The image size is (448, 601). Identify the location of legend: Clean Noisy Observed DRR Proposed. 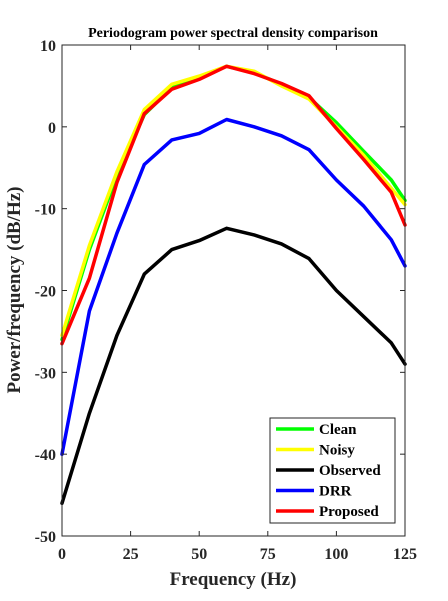
(332, 470).